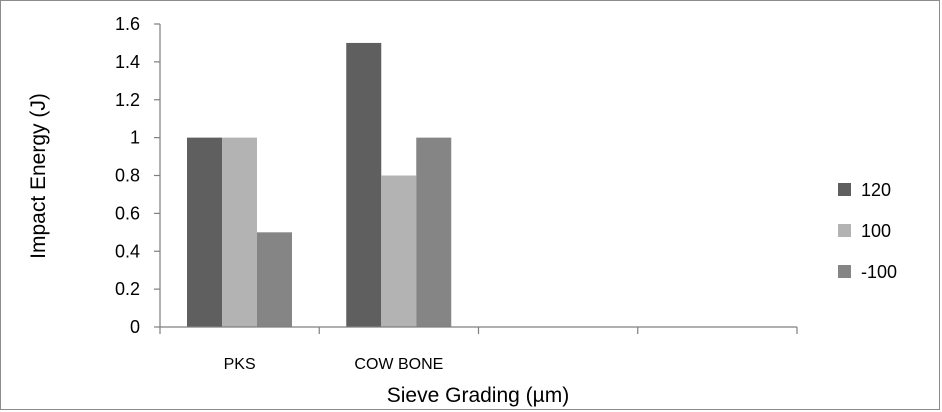  What do you see at coordinates (38, 176) in the screenshot?
I see `y-axis-title: Impact Energy (J)` at bounding box center [38, 176].